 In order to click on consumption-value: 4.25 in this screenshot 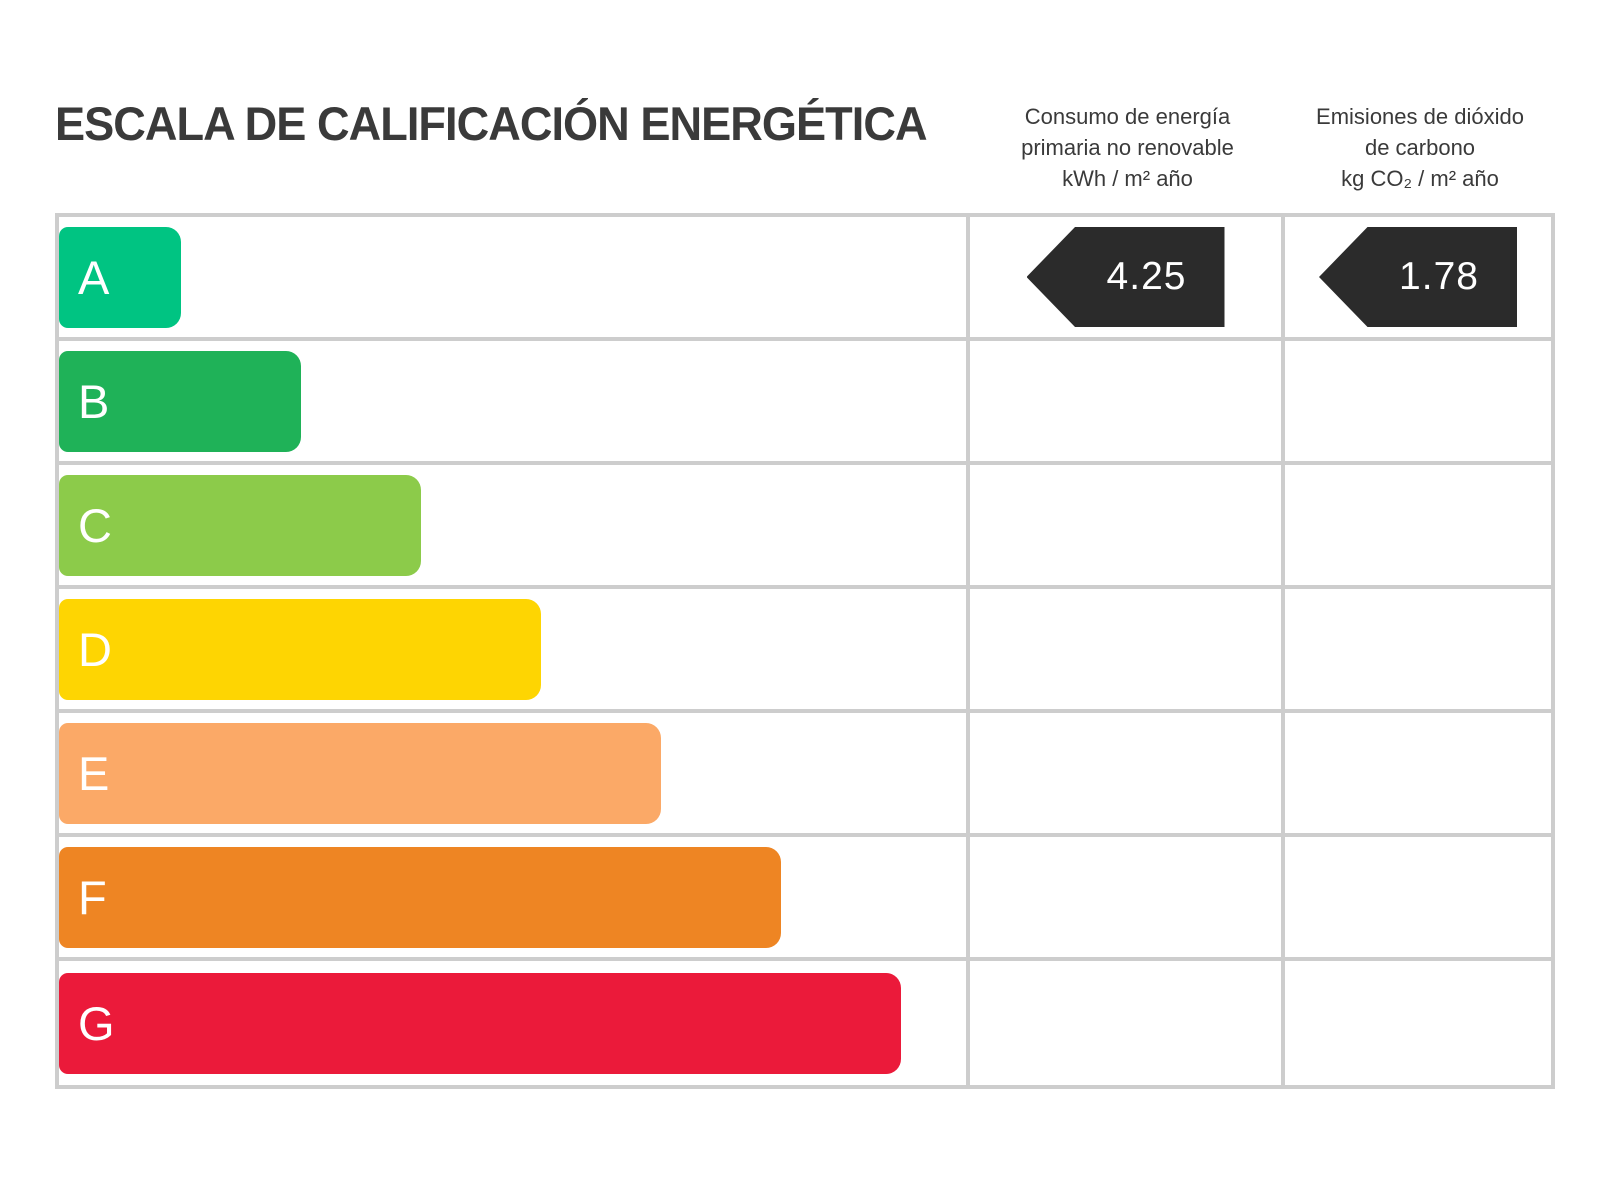, I will do `click(1146, 276)`.